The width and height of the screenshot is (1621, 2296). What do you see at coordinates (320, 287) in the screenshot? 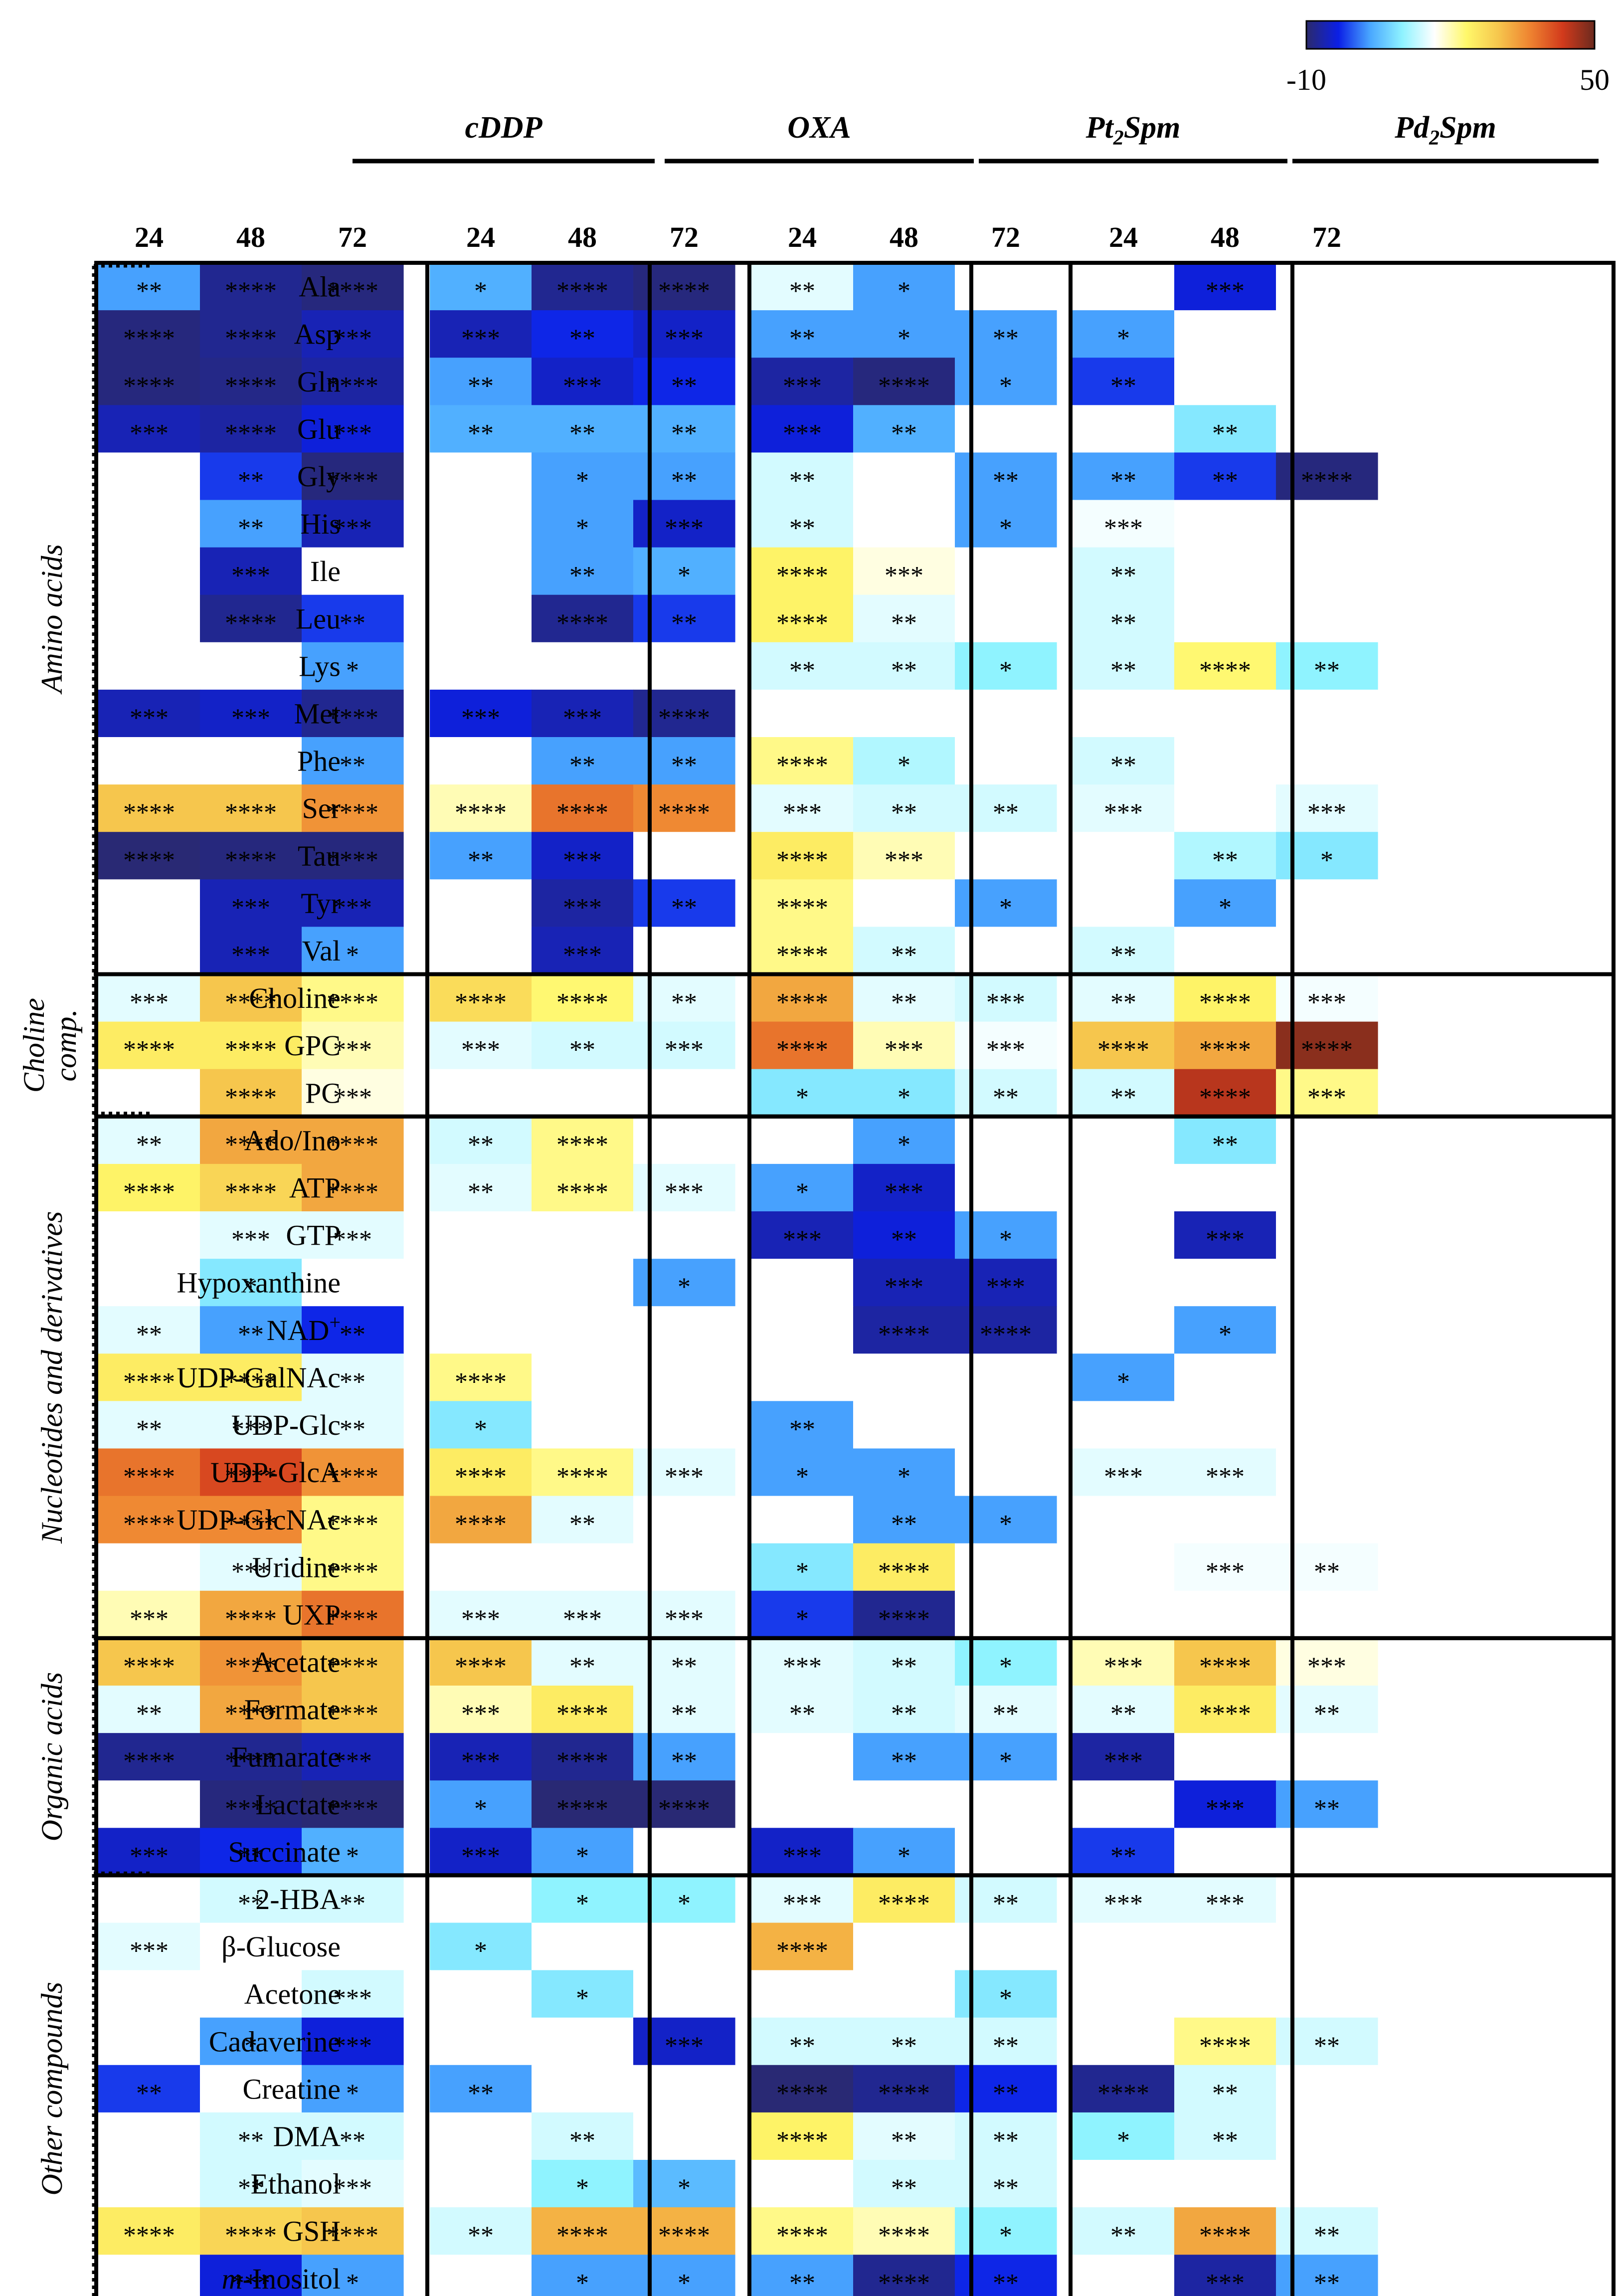
I see `row-label: Ala` at bounding box center [320, 287].